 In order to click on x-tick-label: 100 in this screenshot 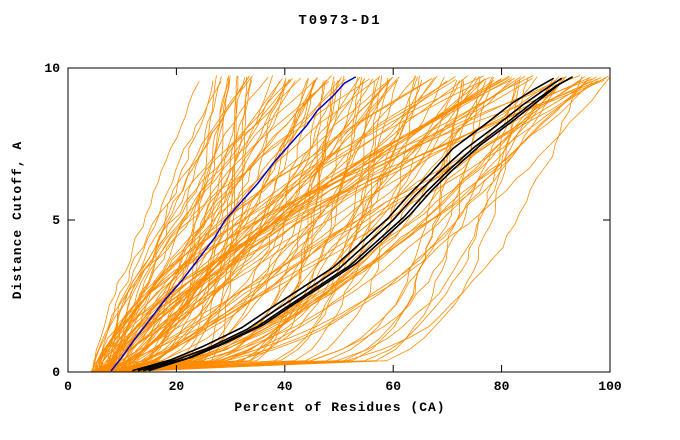, I will do `click(610, 386)`.